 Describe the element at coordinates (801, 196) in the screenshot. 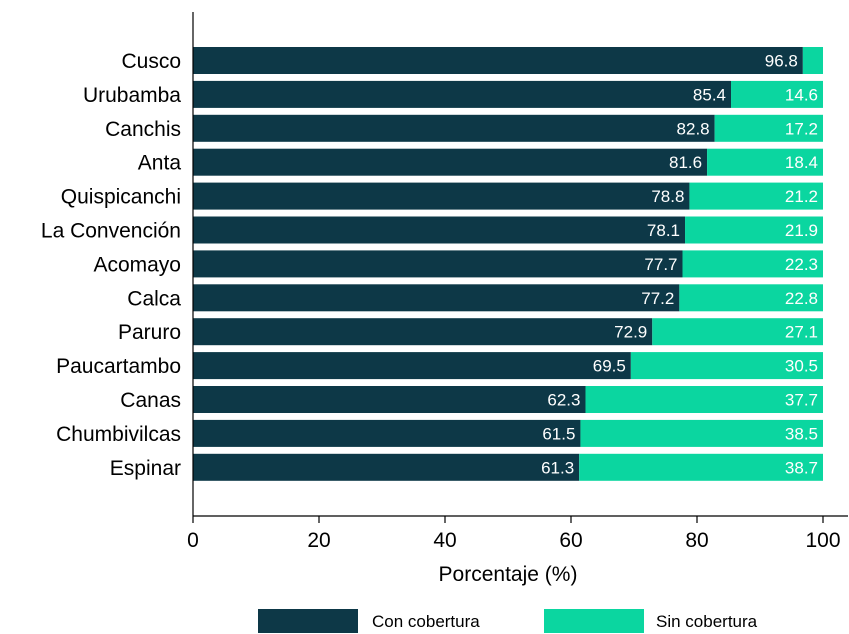

I see `data-label-sin-cobertura-quispicanchi: 21.2` at that location.